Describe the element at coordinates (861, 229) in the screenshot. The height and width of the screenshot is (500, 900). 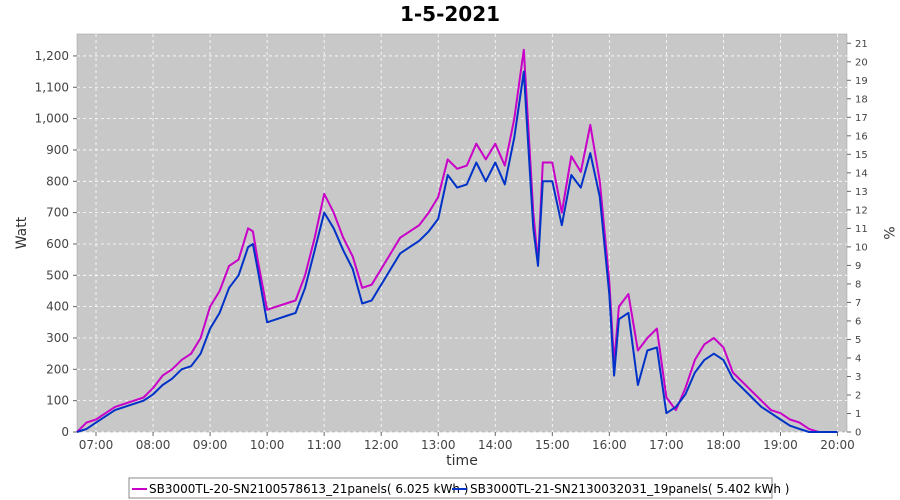
I see `y2-tick-label: 11` at that location.